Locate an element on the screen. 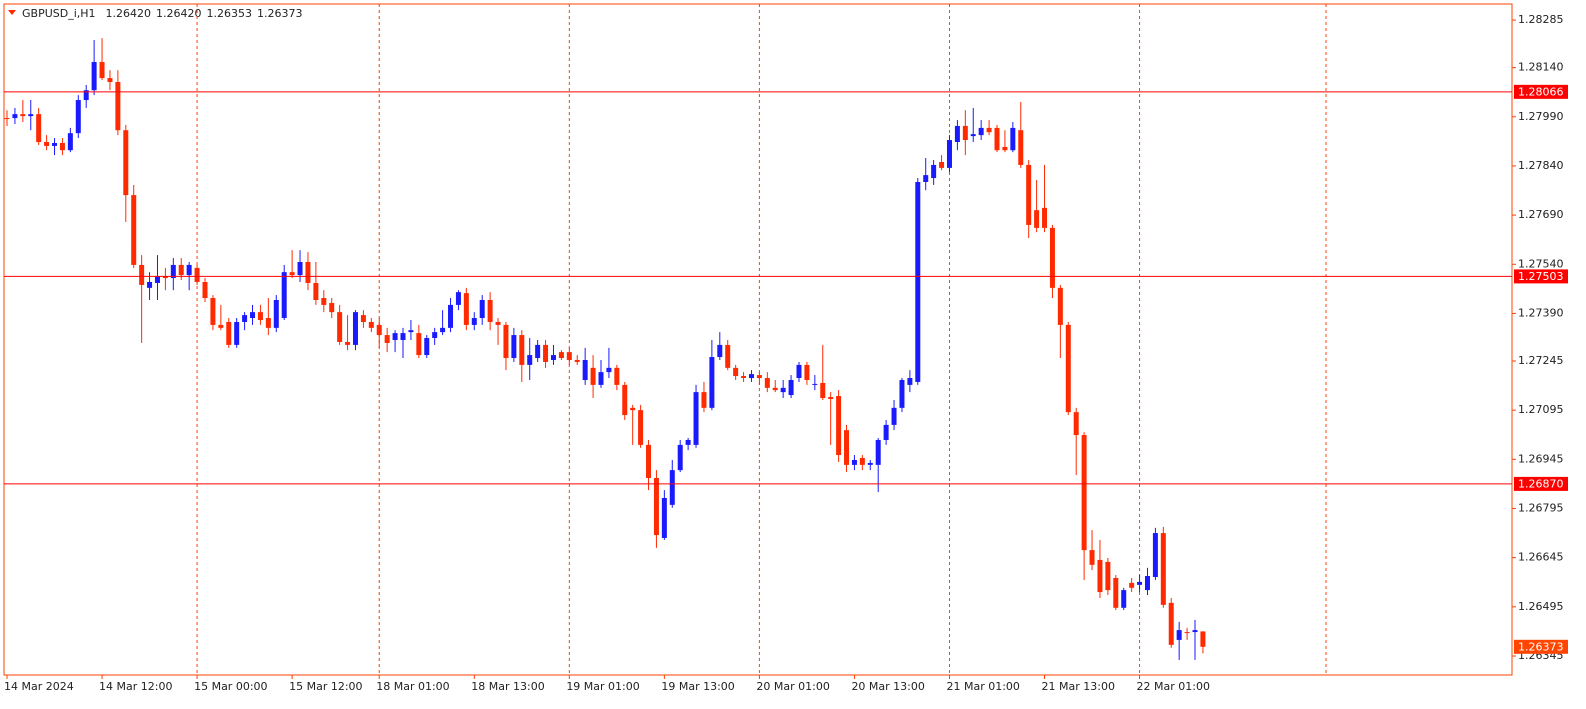 The height and width of the screenshot is (709, 1586). level-tag-label: 1.27503 is located at coordinates (1541, 276).